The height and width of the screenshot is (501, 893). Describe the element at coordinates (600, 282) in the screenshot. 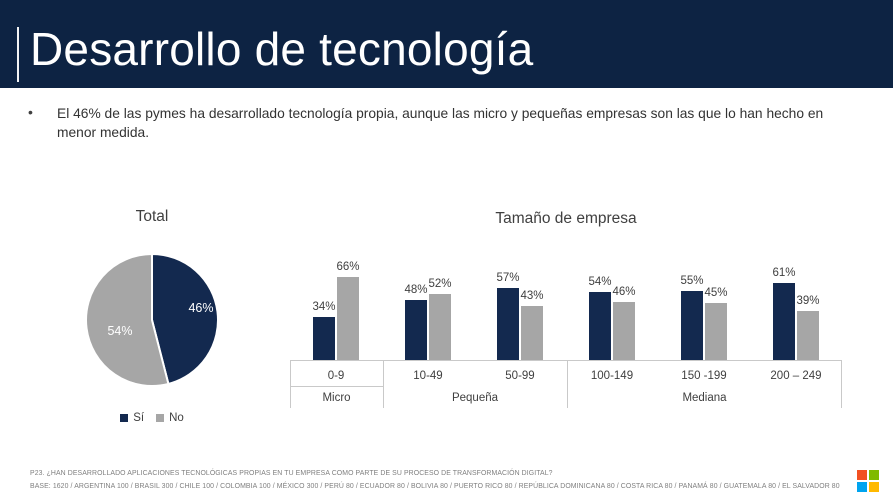

I see `bar-value-label: 54%` at that location.